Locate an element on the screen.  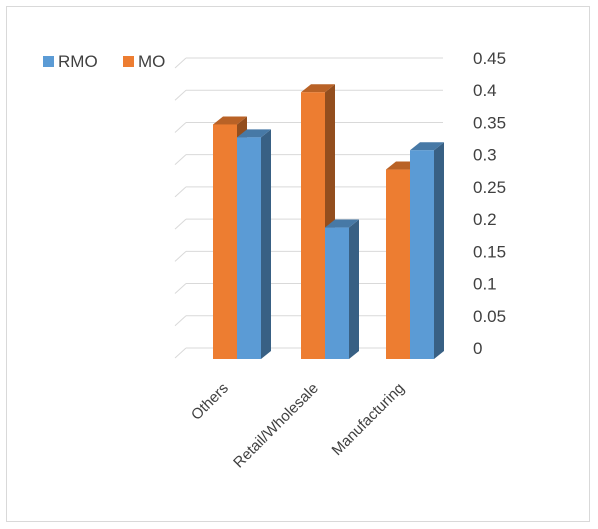
y-tick-label: 0.05 is located at coordinates (489, 316).